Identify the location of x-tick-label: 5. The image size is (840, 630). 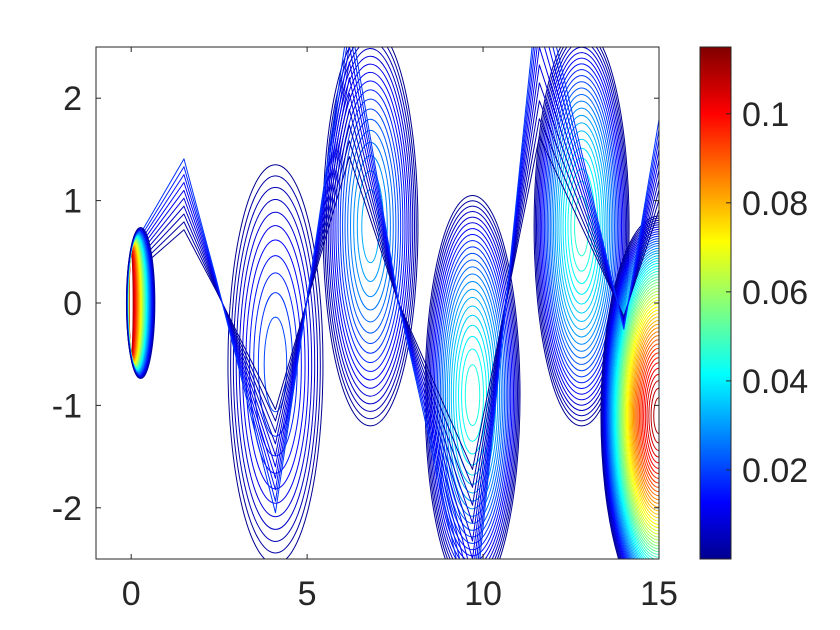
(307, 594).